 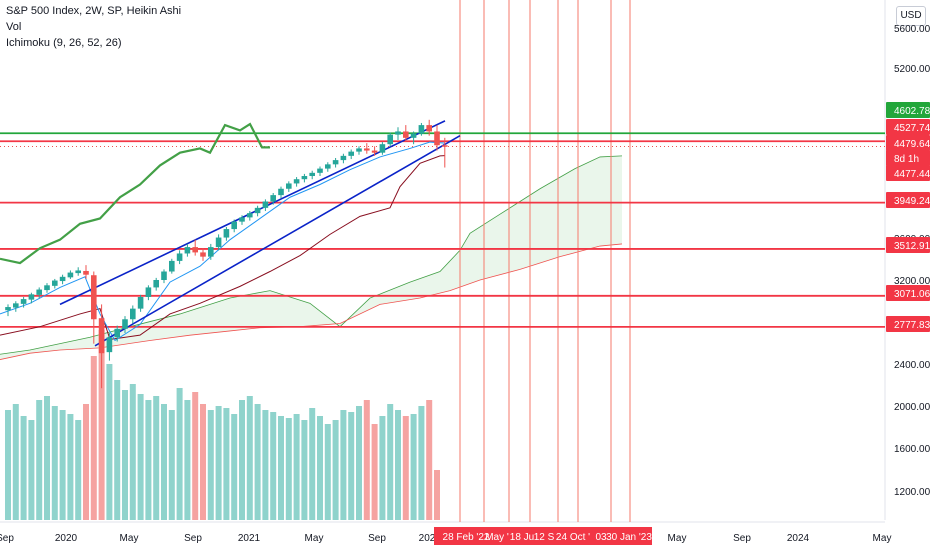 What do you see at coordinates (522, 537) in the screenshot?
I see `date-label: 18 Ju` at bounding box center [522, 537].